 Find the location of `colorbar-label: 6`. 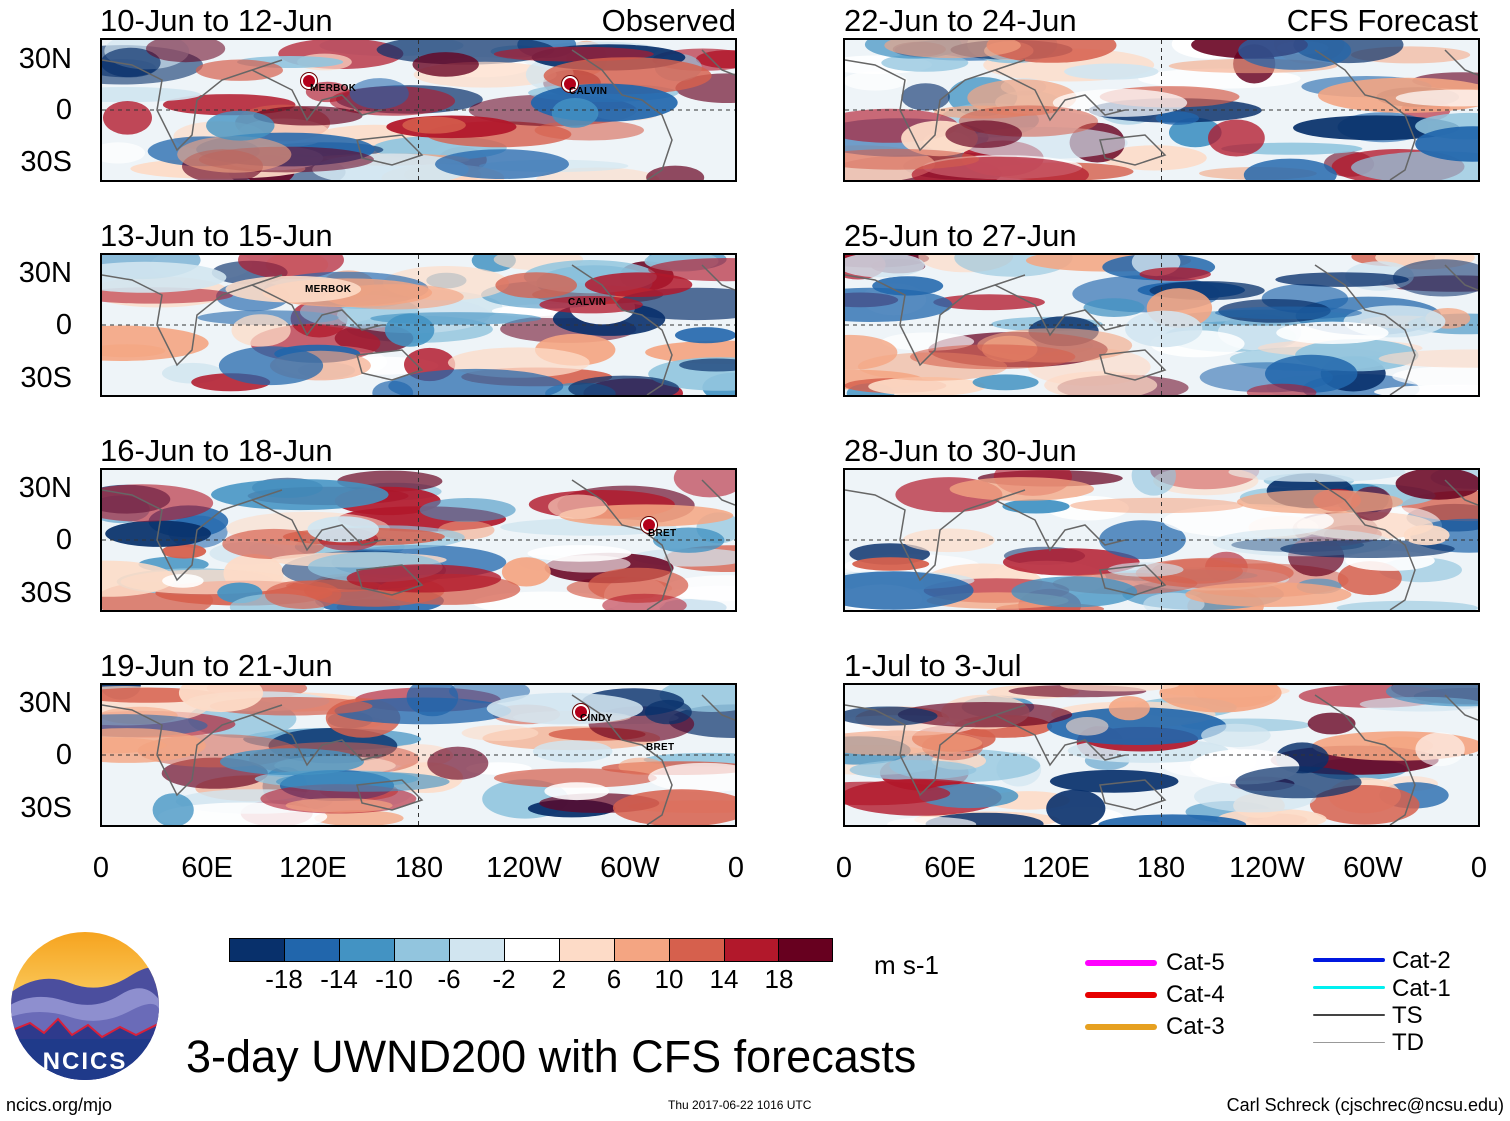

colorbar-label: 6 is located at coordinates (614, 979).